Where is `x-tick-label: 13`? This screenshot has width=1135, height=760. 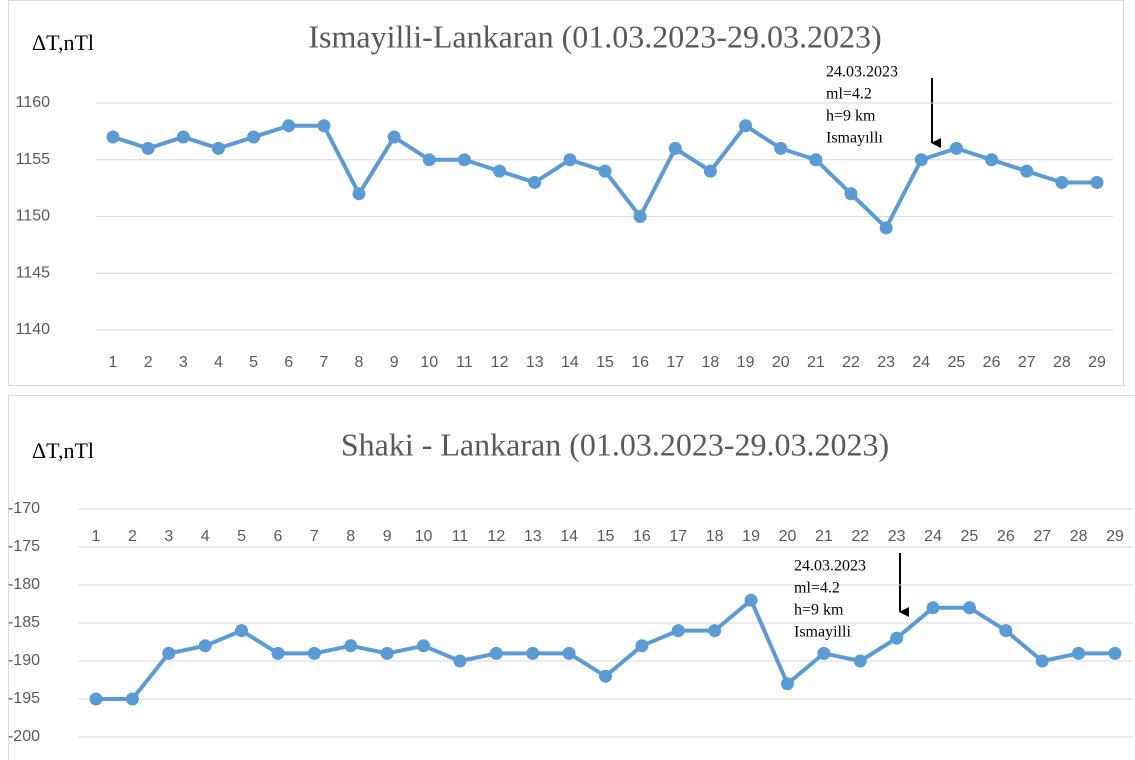 x-tick-label: 13 is located at coordinates (533, 536).